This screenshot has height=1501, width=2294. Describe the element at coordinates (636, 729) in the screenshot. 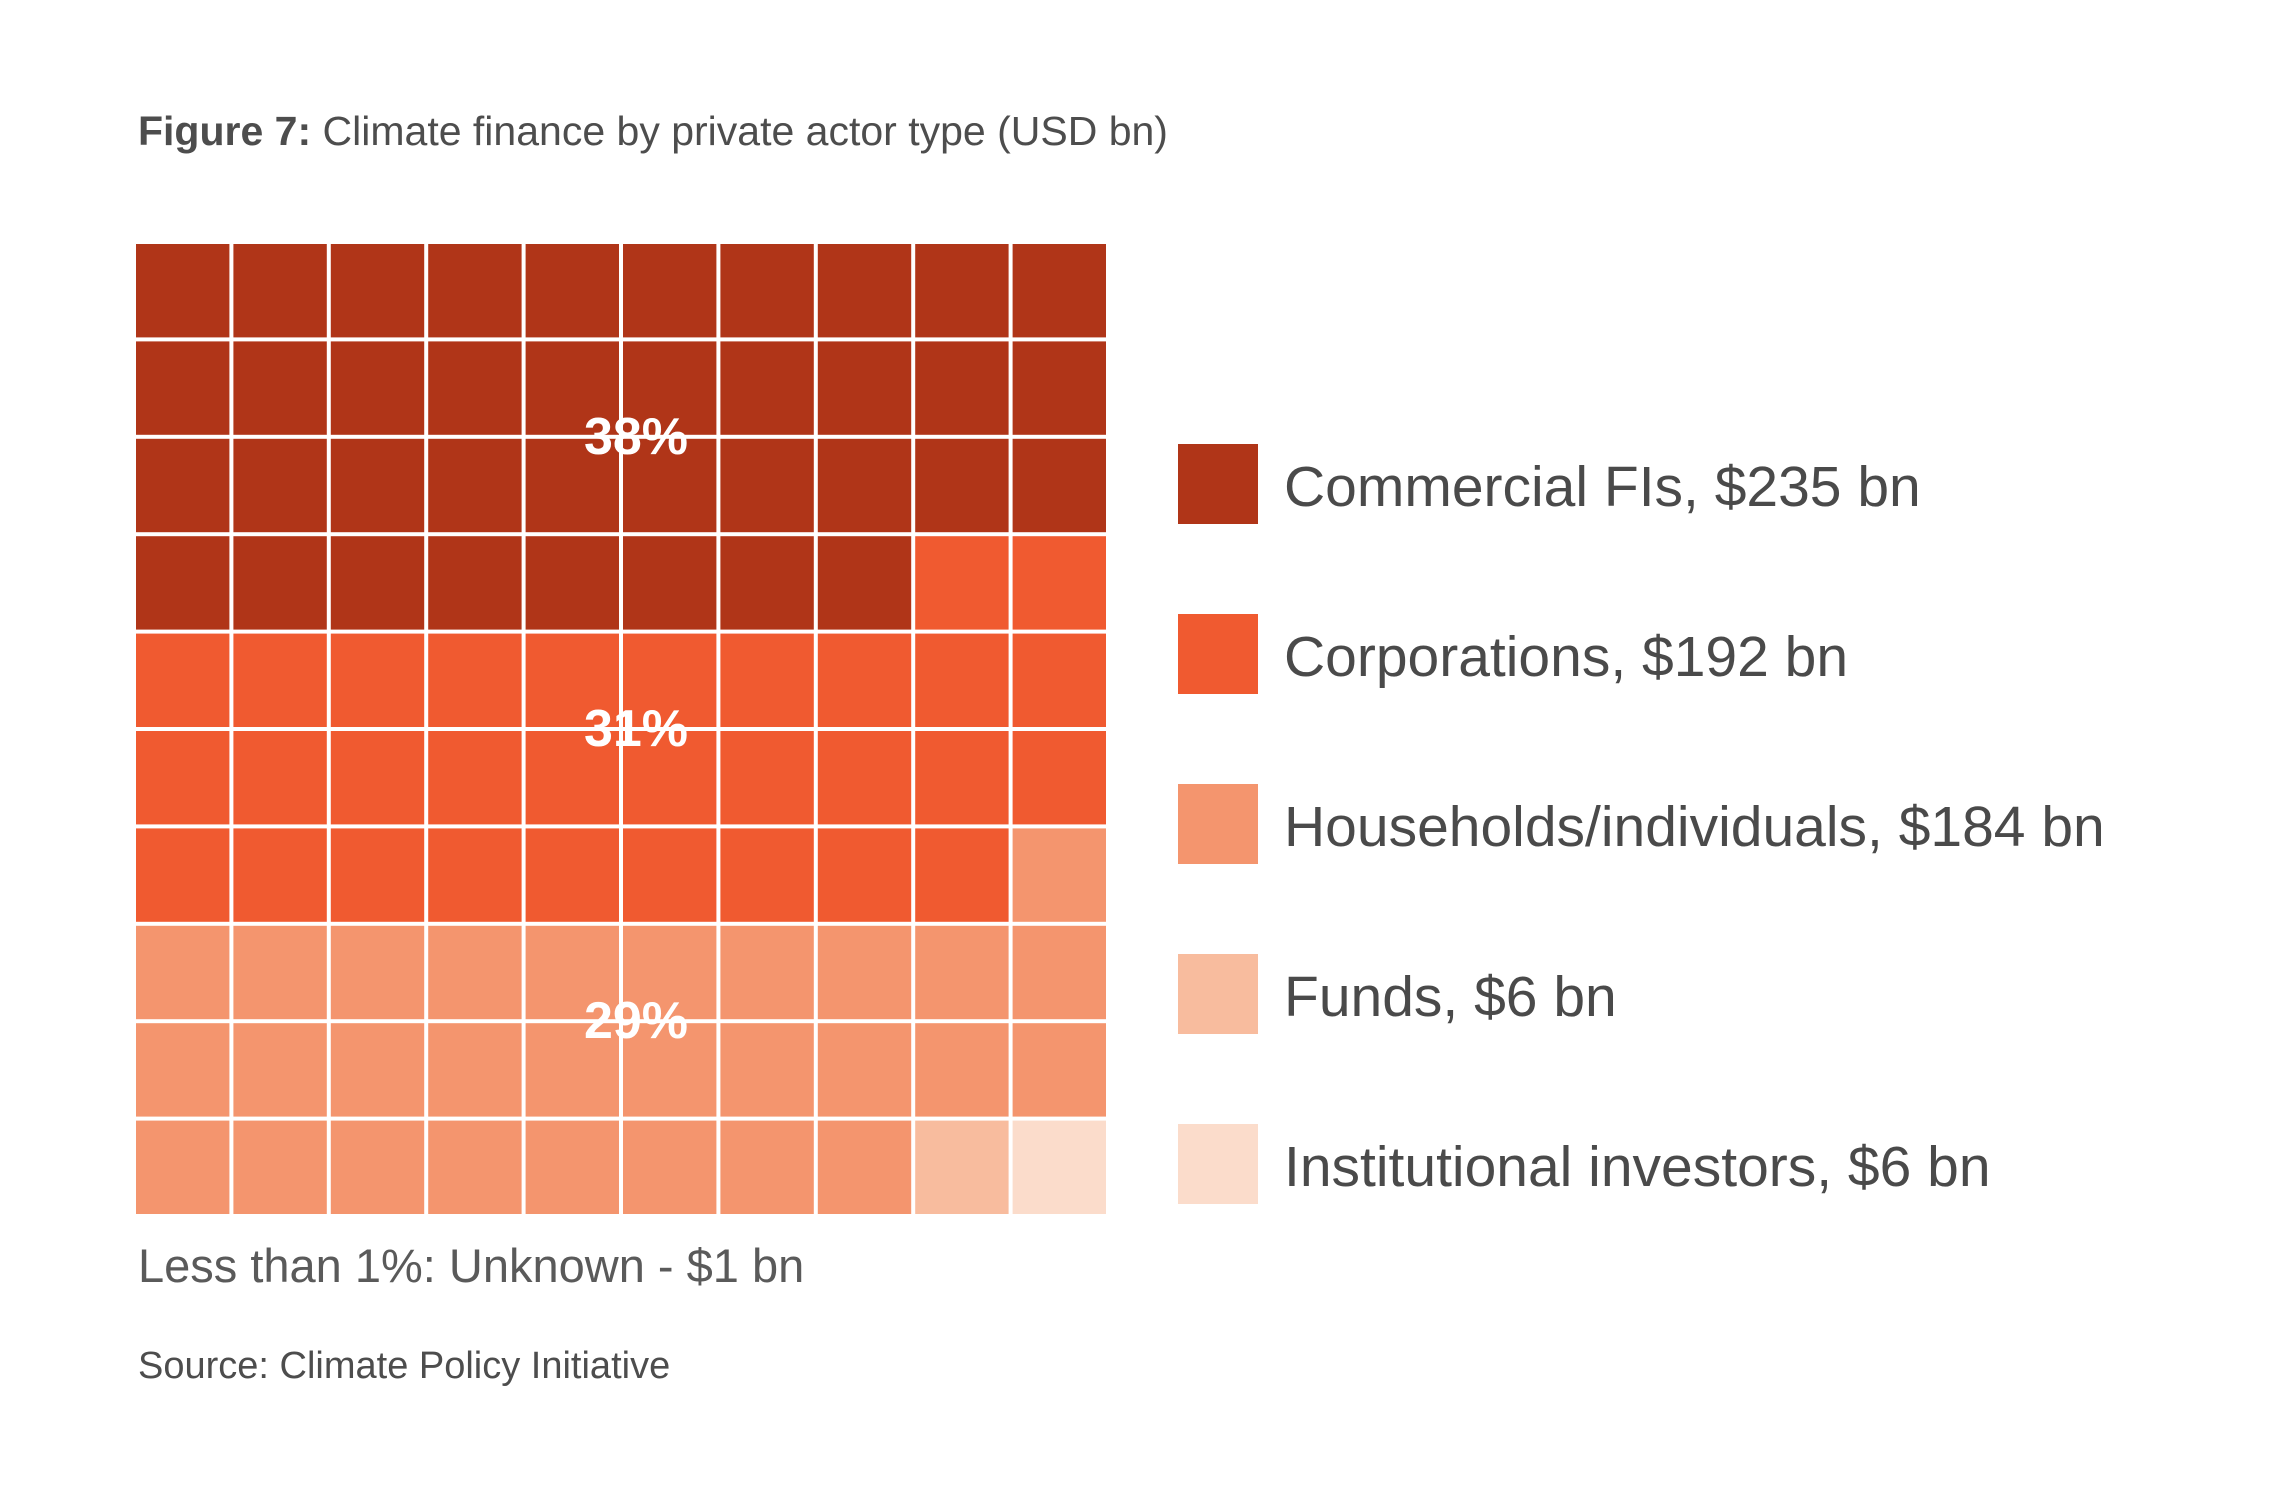

I see `percent-label: 31%` at that location.